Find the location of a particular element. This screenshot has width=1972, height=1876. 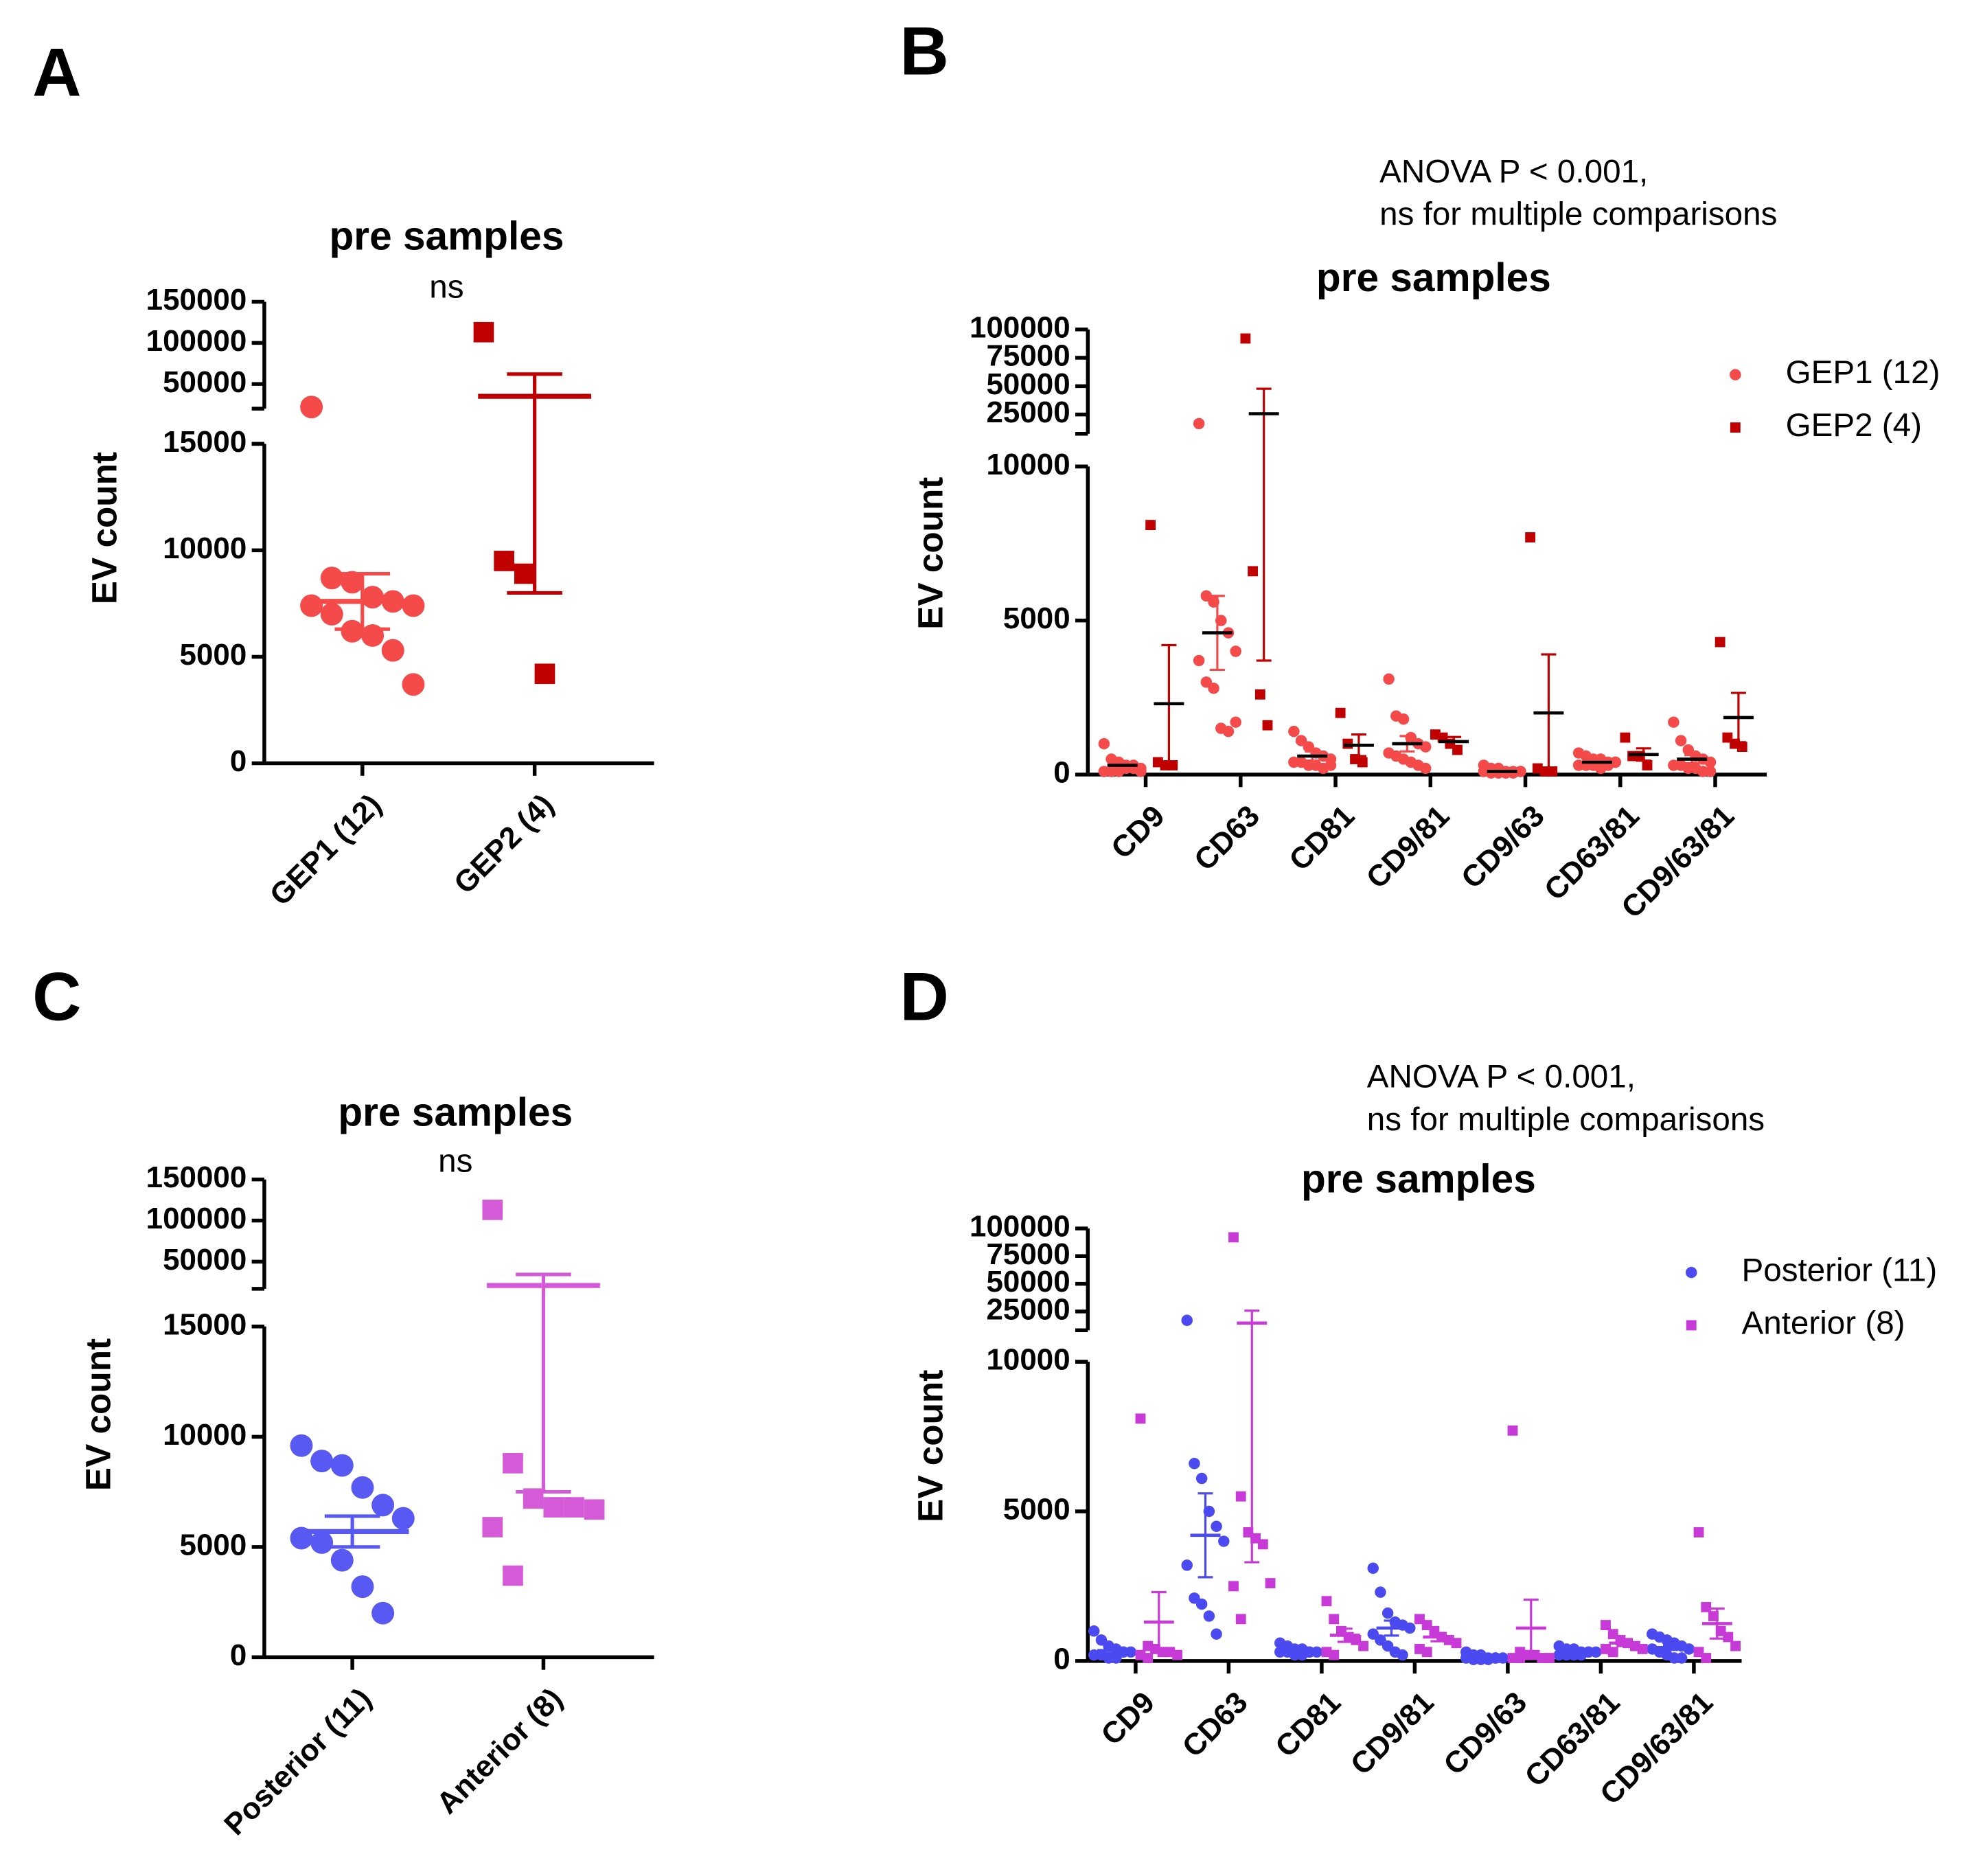

legend-label: GEP1 (12) is located at coordinates (1863, 372).